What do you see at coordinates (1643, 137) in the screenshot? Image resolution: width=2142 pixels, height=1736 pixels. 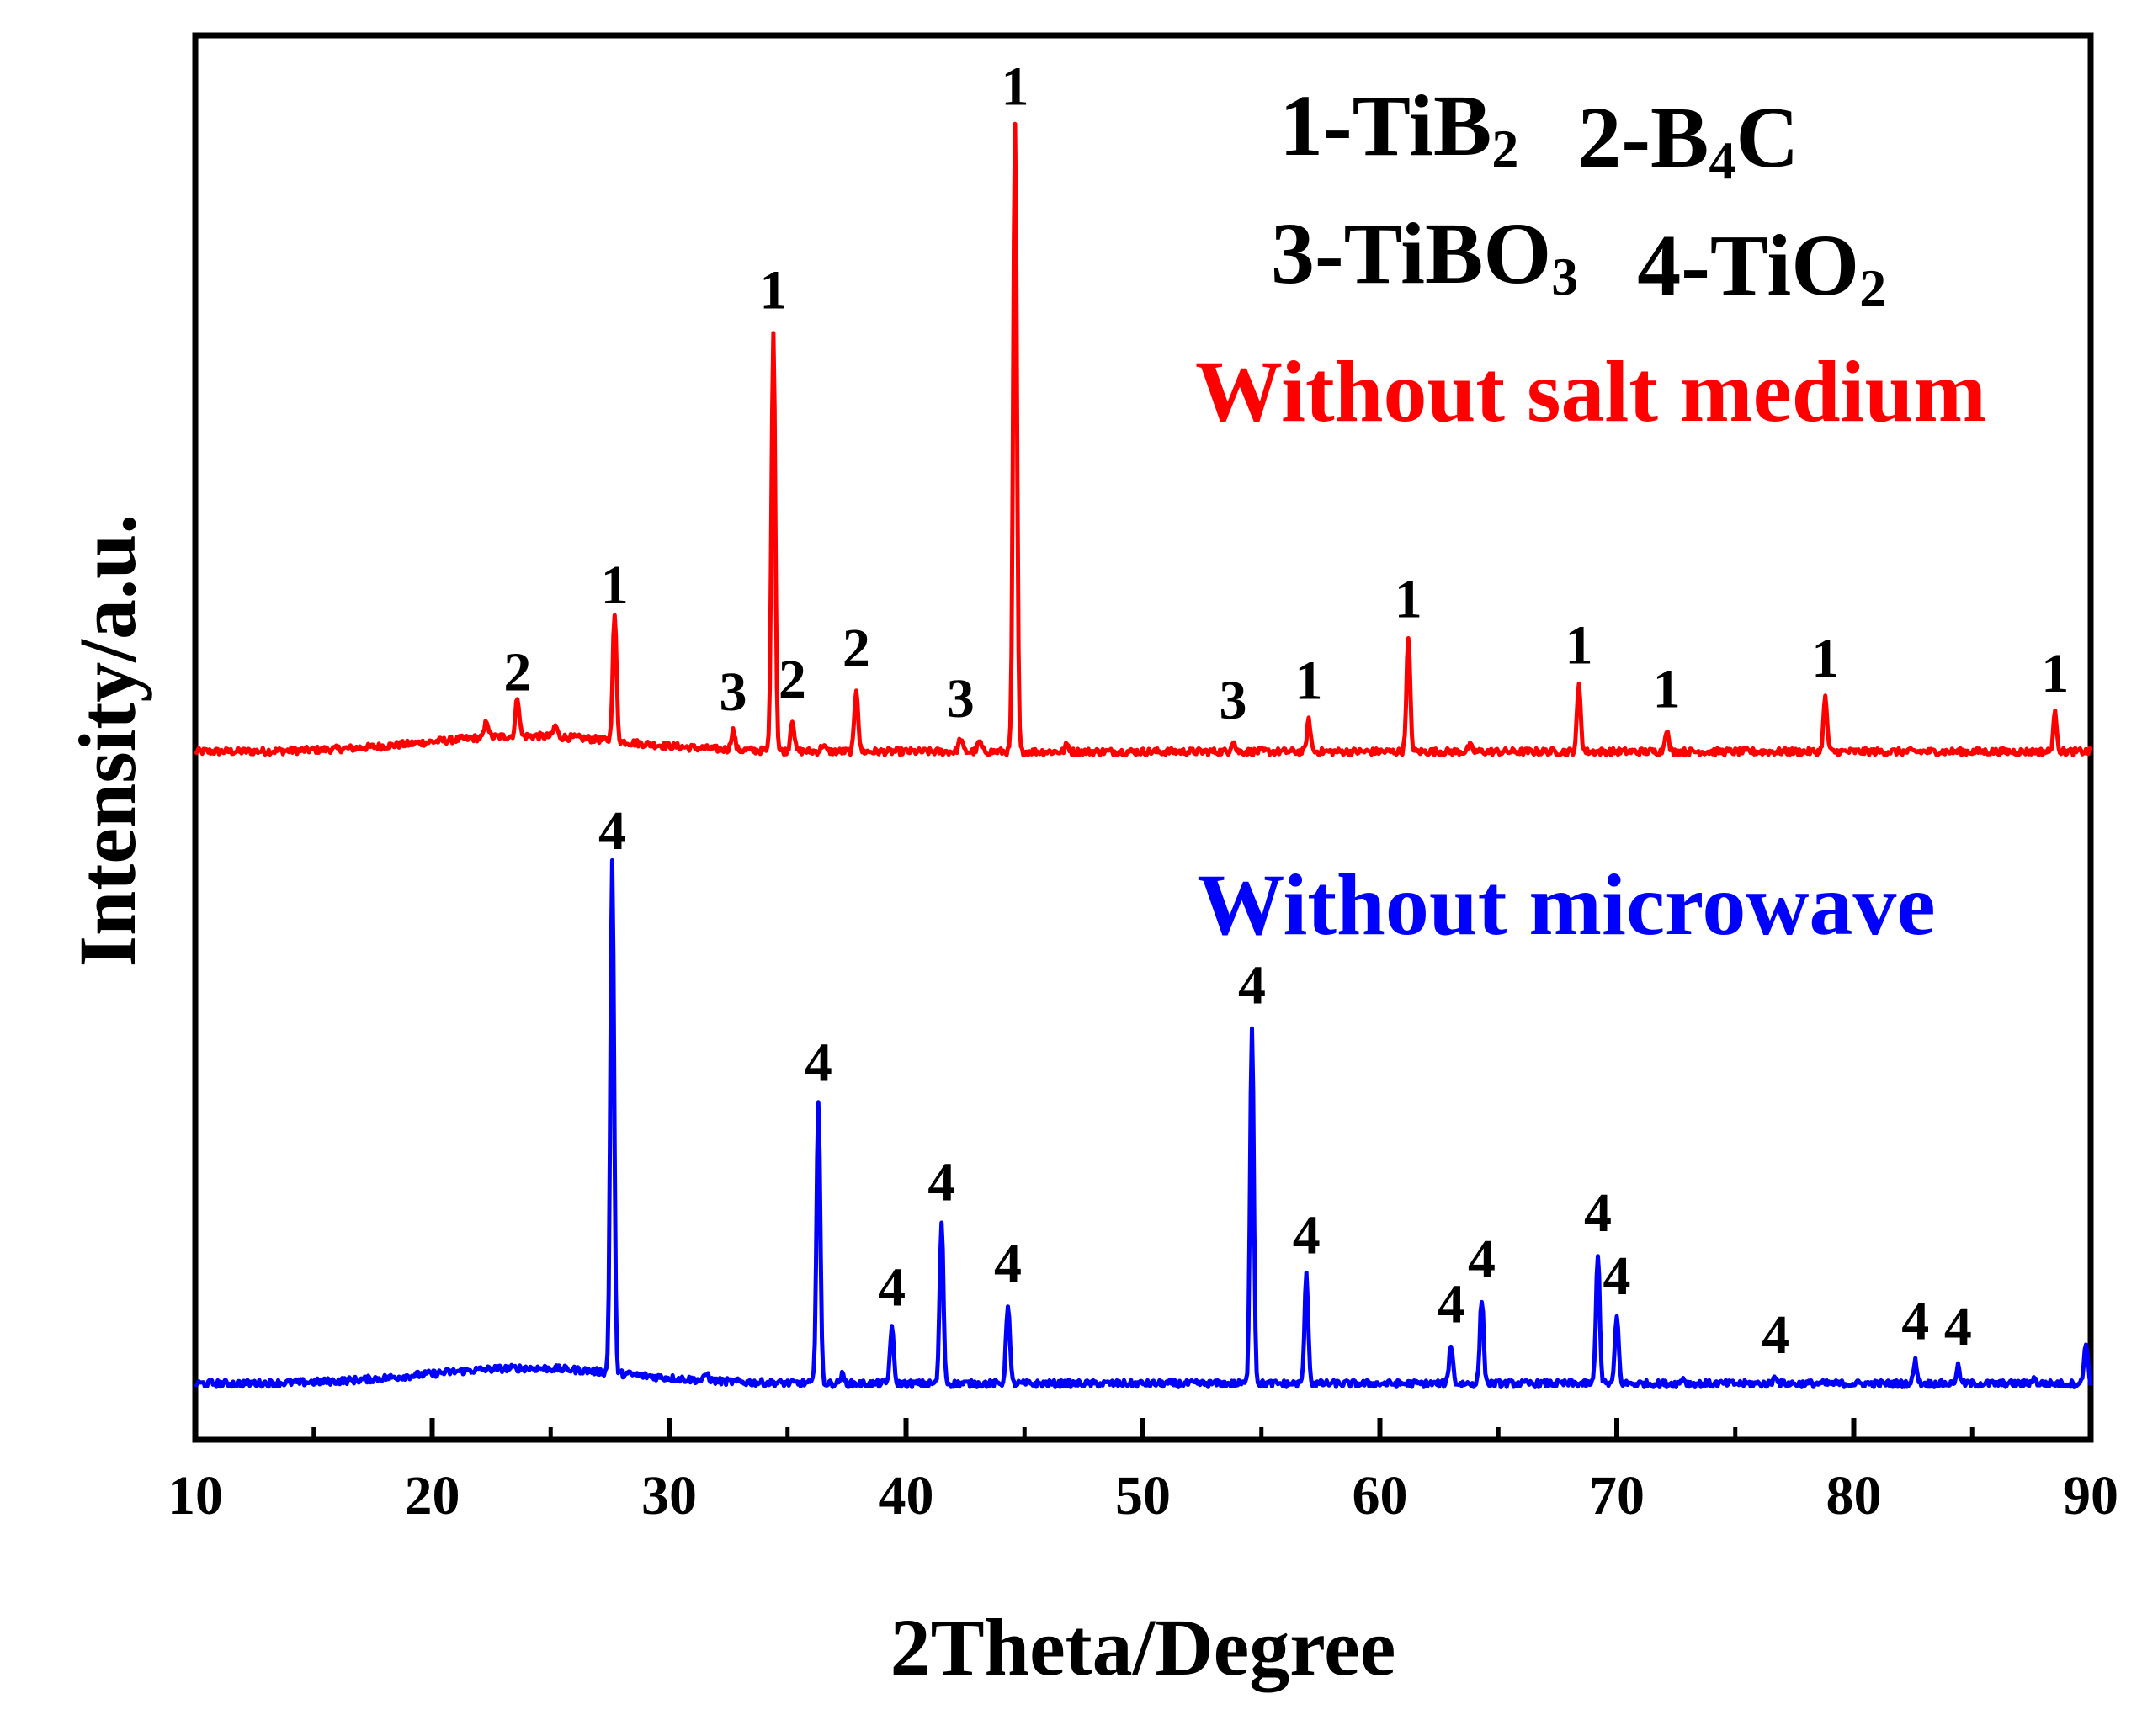 I see `legend-entry-2: 2-B` at bounding box center [1643, 137].